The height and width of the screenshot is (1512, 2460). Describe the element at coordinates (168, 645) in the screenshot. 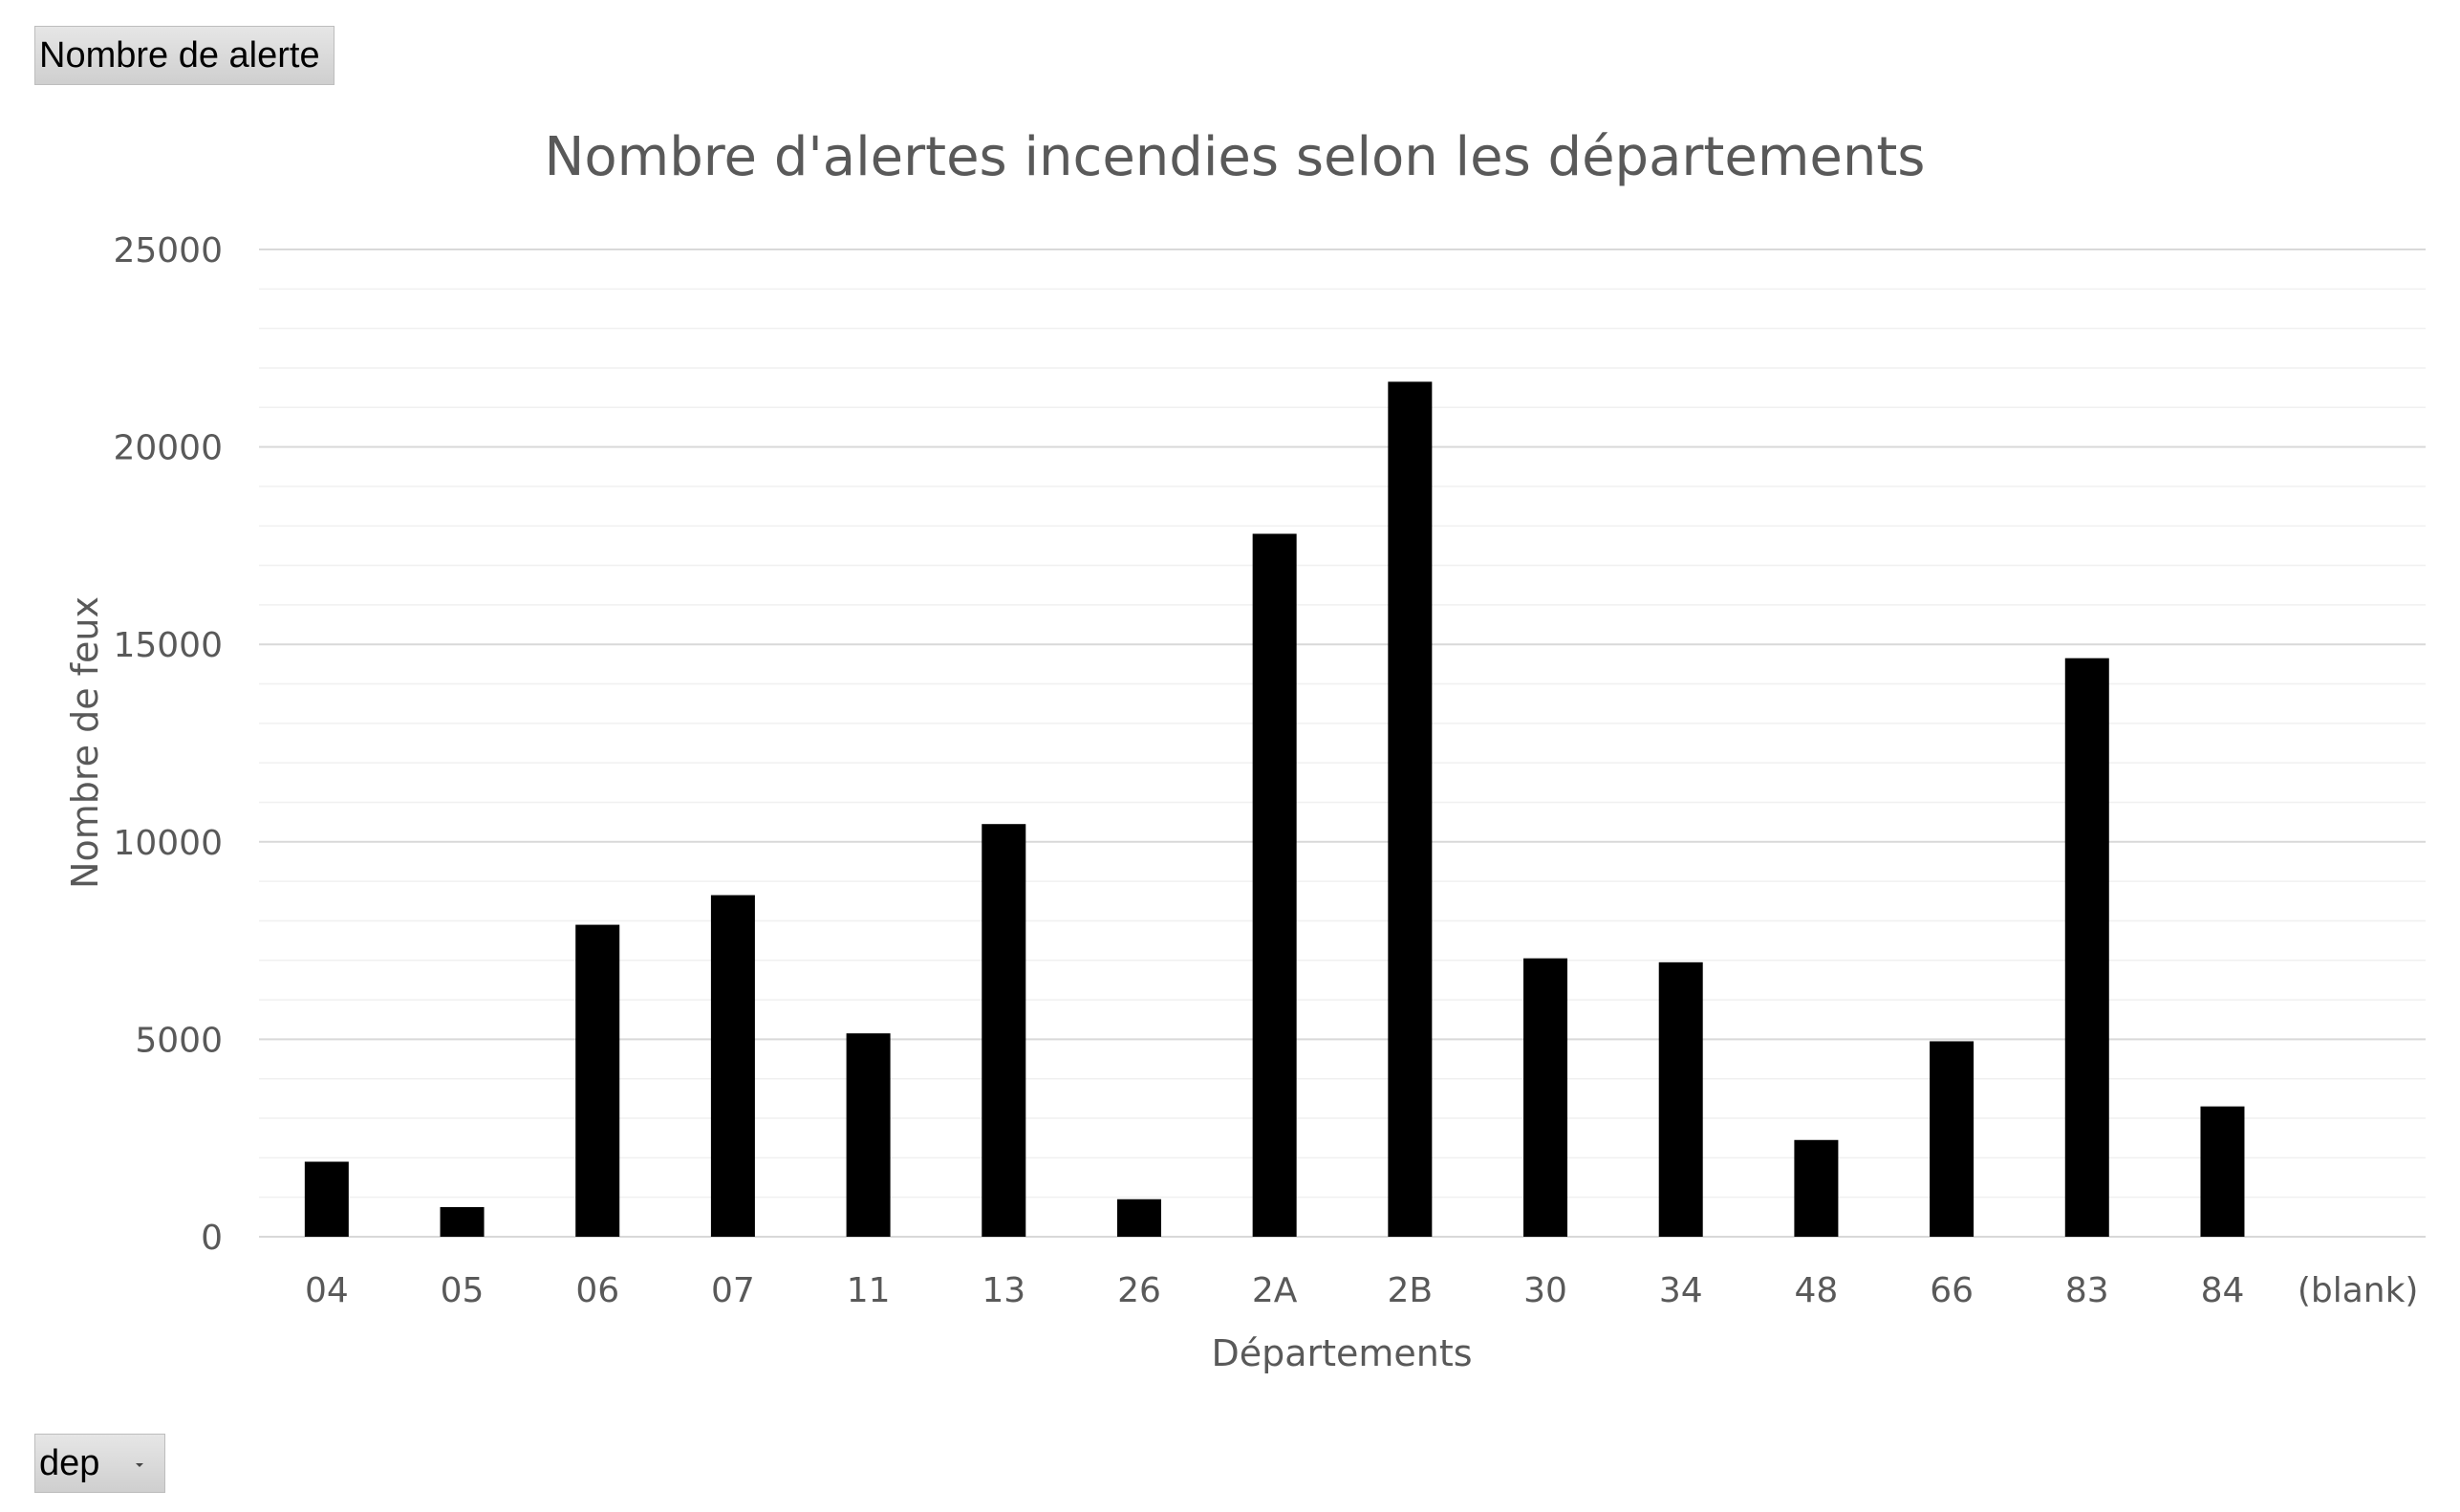

I see `y-tick-label: 15000` at that location.